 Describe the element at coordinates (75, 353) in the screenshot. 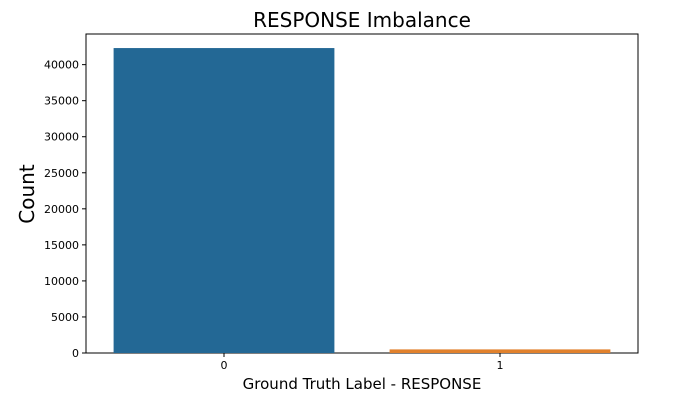

I see `y-tick-label-0: 0` at that location.